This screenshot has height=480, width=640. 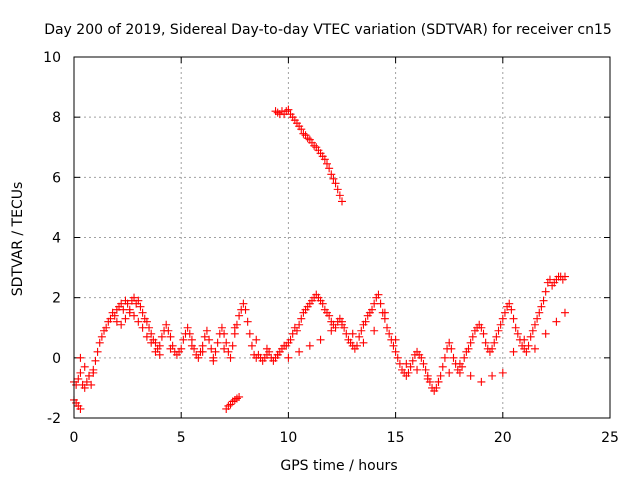 I want to click on x-tick-label: 25, so click(x=610, y=438).